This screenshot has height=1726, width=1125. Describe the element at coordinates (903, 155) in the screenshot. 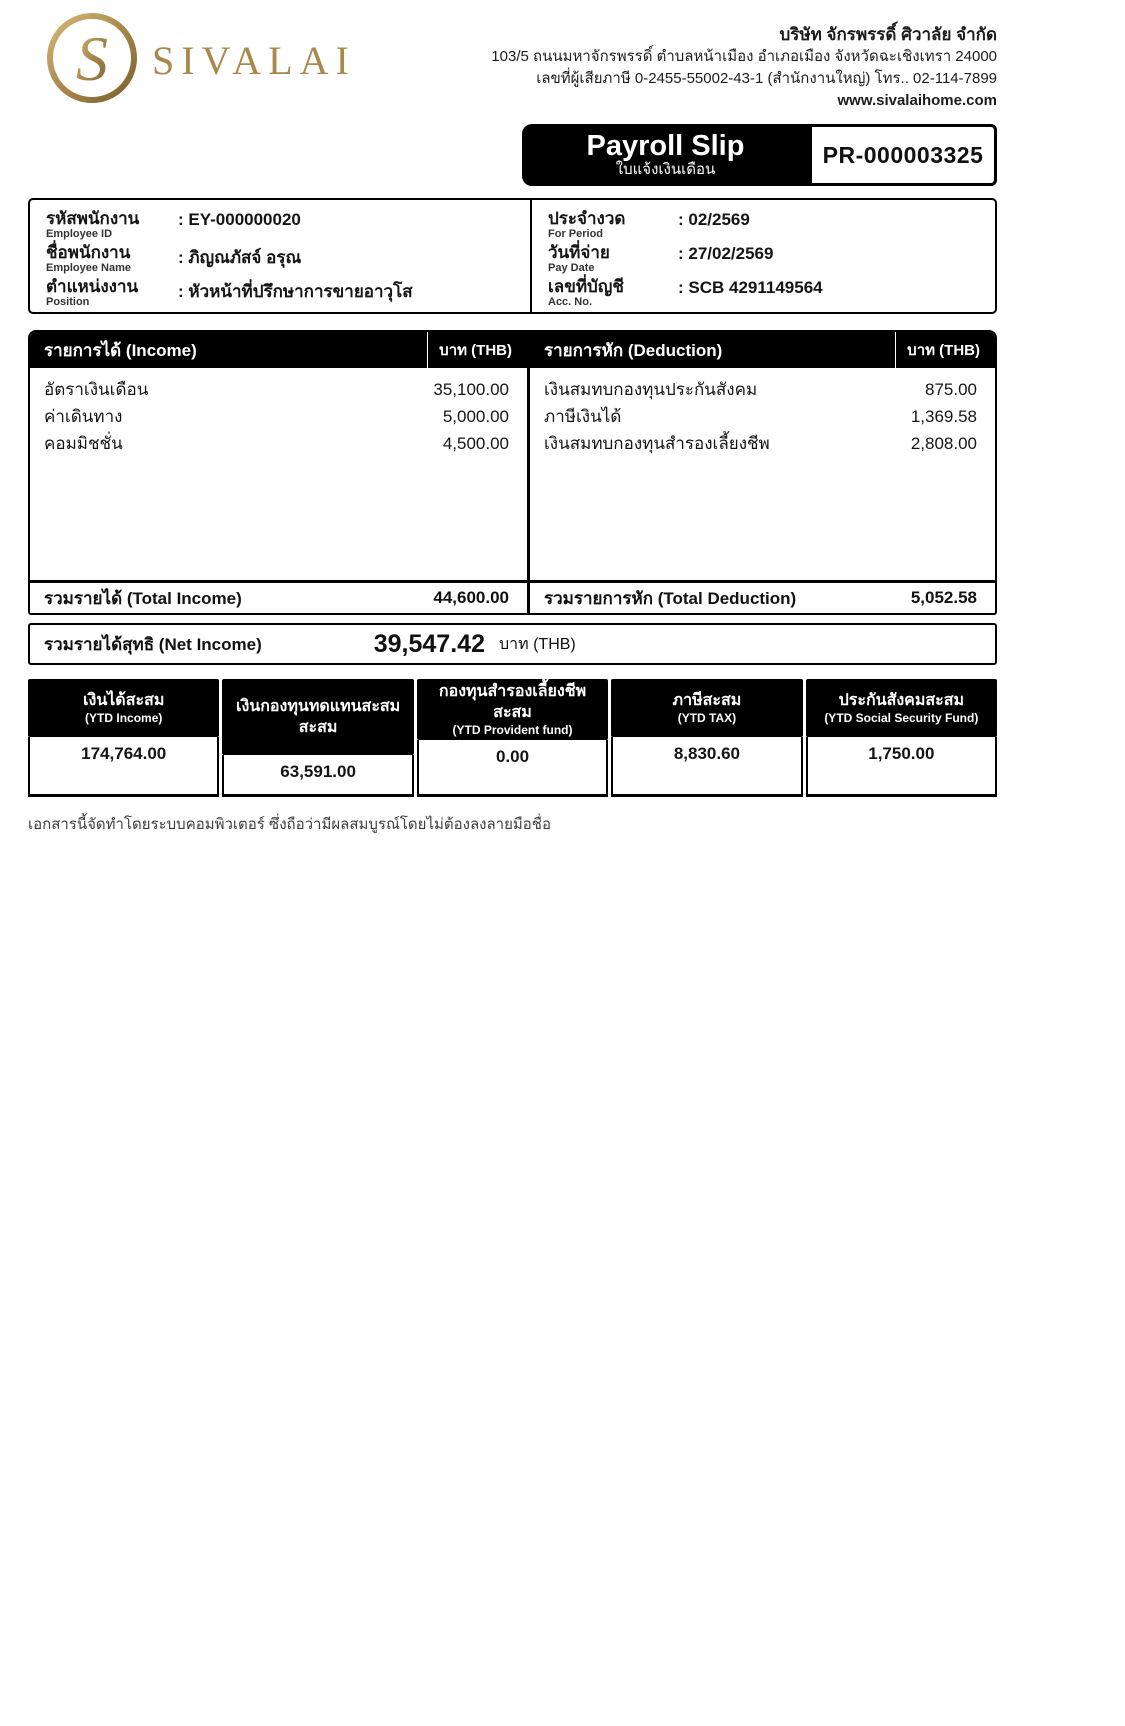

I see `document-number: PR-000003325` at that location.